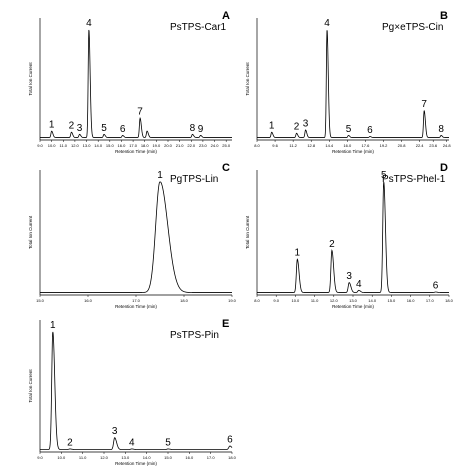 The image size is (474, 472). What do you see at coordinates (444, 168) in the screenshot?
I see `panel-letter: D` at bounding box center [444, 168].